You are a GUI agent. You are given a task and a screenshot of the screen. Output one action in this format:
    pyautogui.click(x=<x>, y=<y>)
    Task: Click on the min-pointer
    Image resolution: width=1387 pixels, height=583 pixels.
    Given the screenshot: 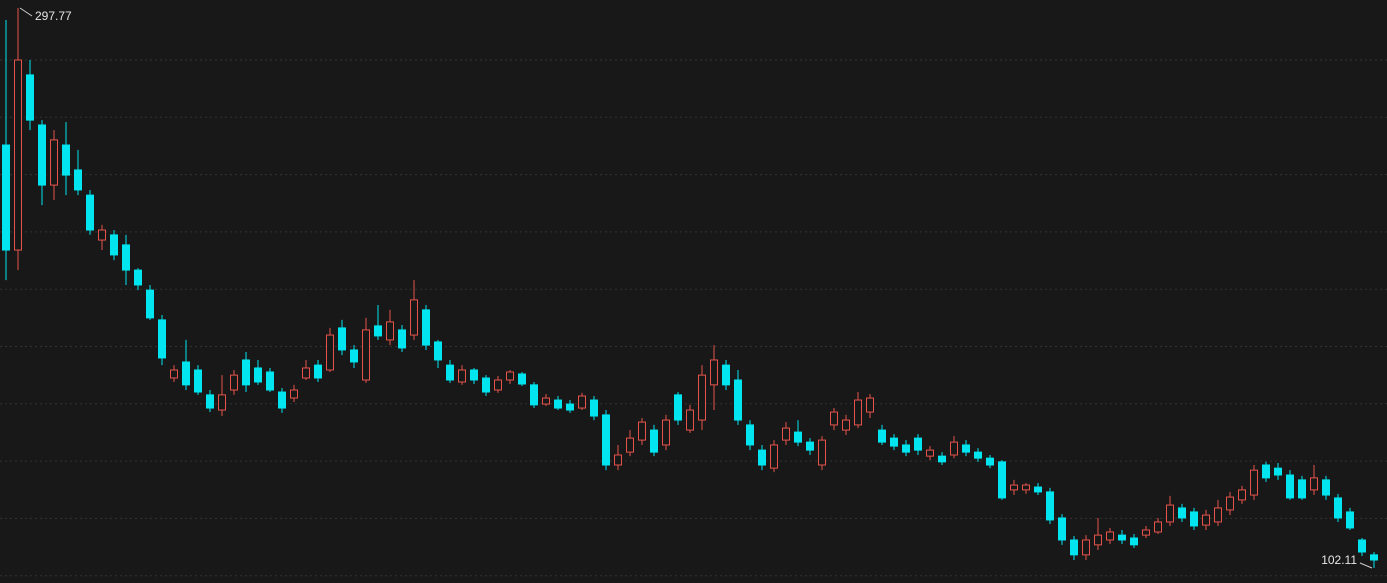 What is the action you would take?
    pyautogui.click(x=1366, y=565)
    